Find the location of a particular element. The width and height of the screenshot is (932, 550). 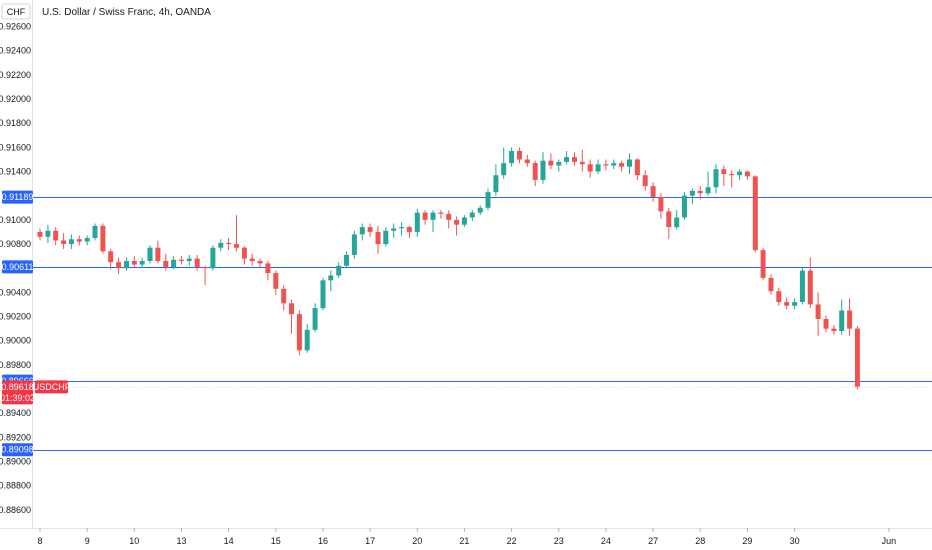

x-tick-label: 24 is located at coordinates (606, 541).